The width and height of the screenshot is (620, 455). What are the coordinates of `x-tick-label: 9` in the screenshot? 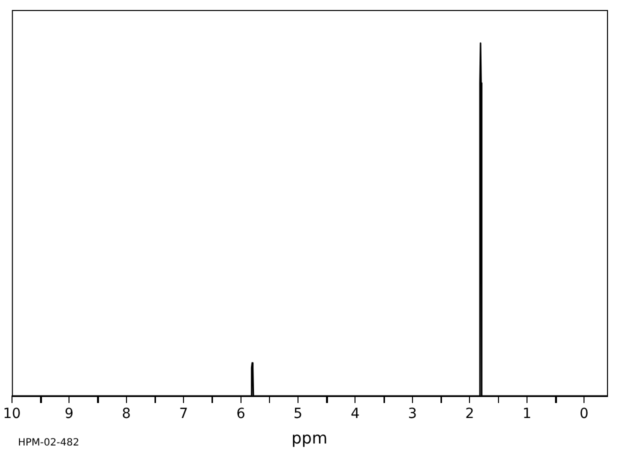 It's located at (69, 414).